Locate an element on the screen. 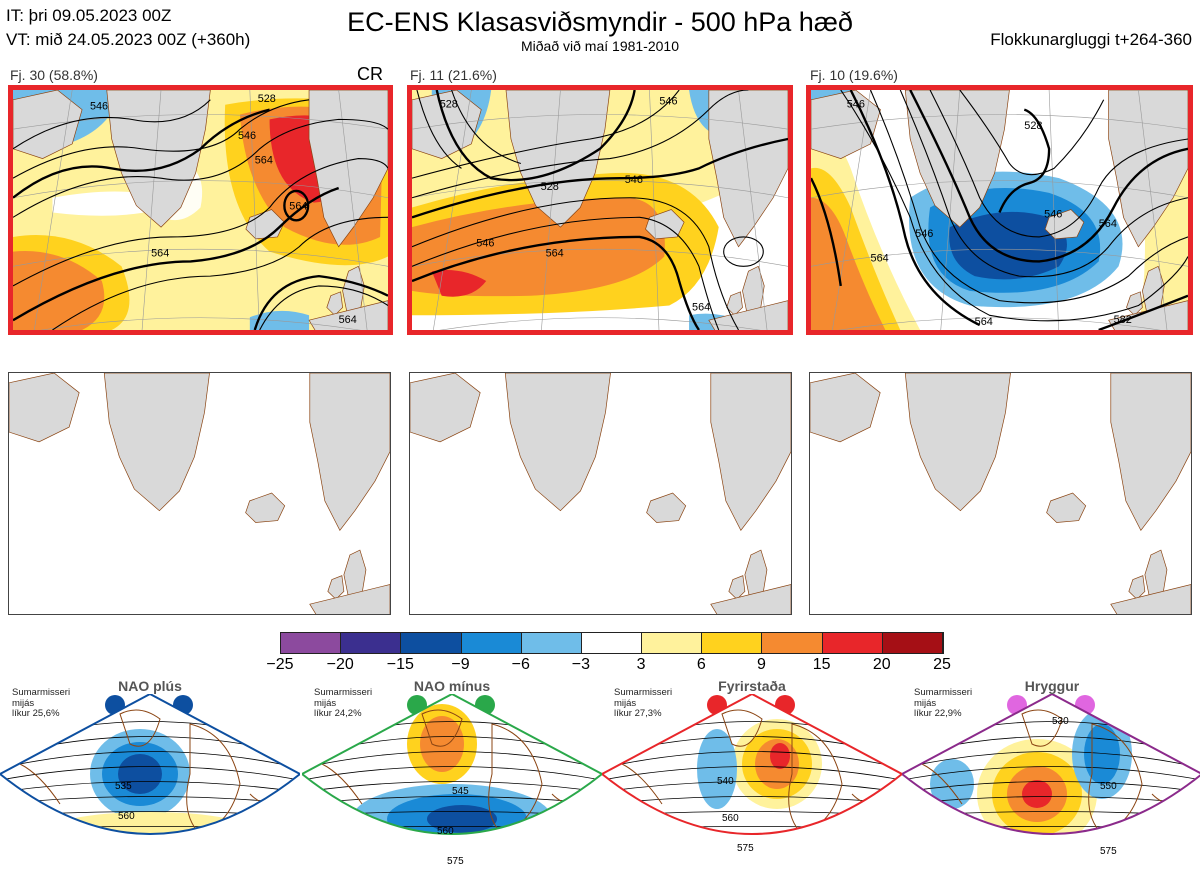 Image resolution: width=1200 pixels, height=871 pixels. page-subtitle: Miðað við maí 1981-2010 is located at coordinates (600, 46).